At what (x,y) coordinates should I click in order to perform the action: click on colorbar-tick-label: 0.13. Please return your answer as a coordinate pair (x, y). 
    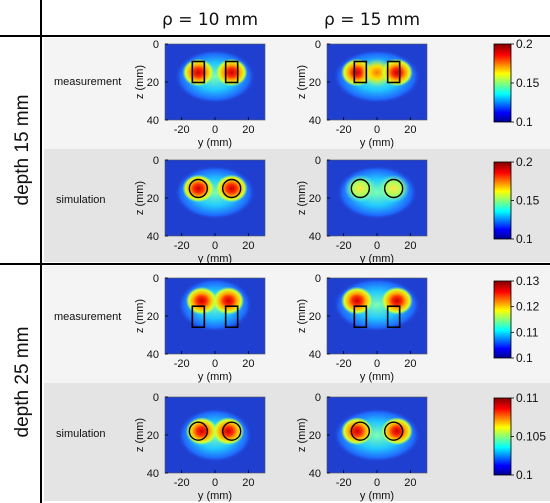
    Looking at the image, I should click on (528, 281).